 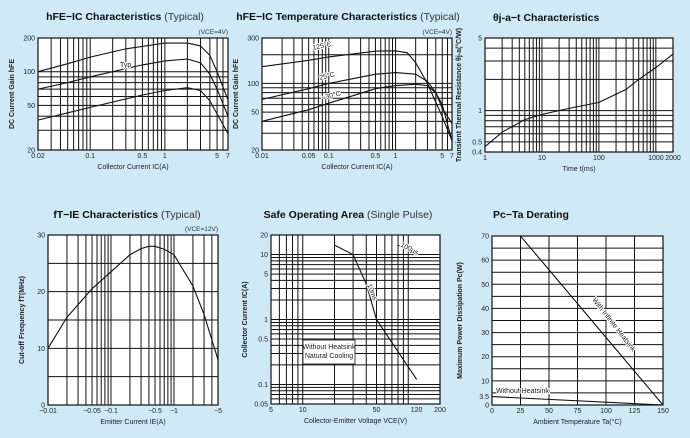 I want to click on y-axis-label: Cut-off Frequency fT(MHz), so click(x=22, y=320).